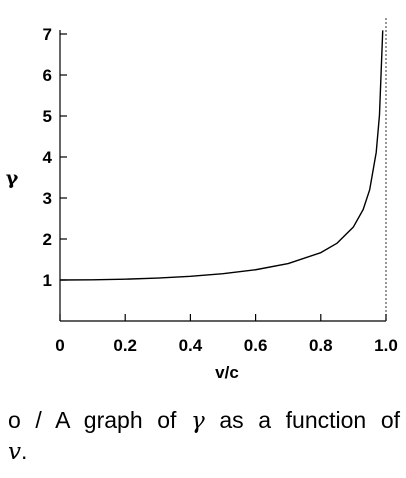 The width and height of the screenshot is (406, 478). I want to click on x-tick-label: 0.2, so click(125, 345).